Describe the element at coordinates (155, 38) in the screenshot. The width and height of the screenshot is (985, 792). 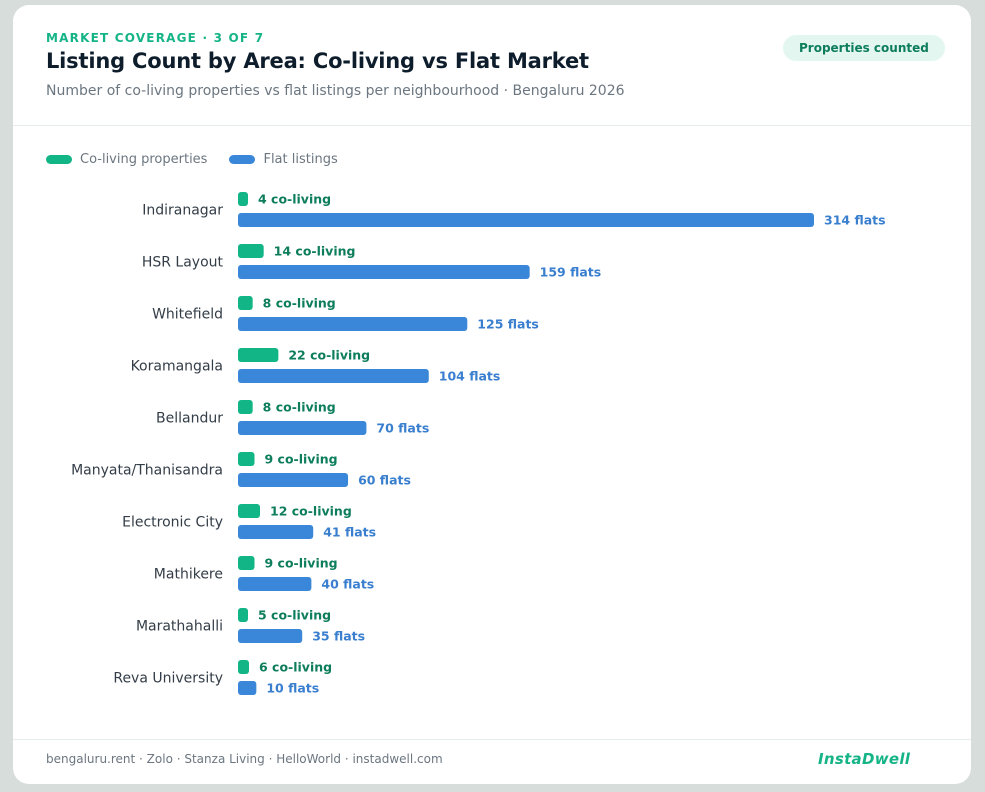
I see `eyebrow-label: MARKET COVERAGE · 3 OF 7` at that location.